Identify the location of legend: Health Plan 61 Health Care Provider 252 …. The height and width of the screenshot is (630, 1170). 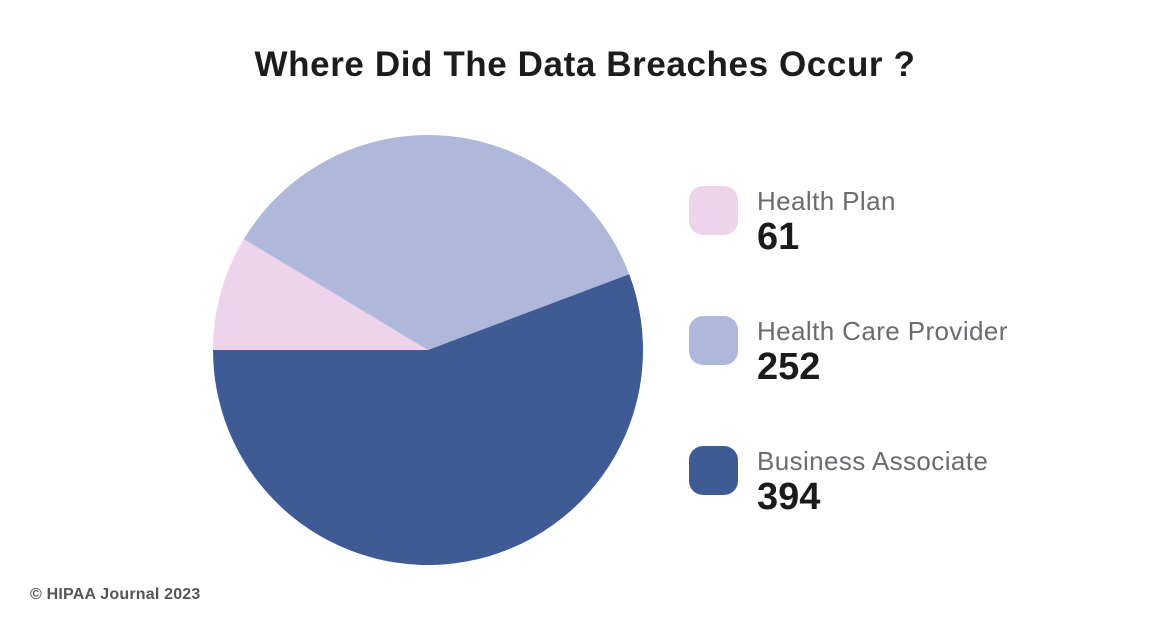
(848, 352).